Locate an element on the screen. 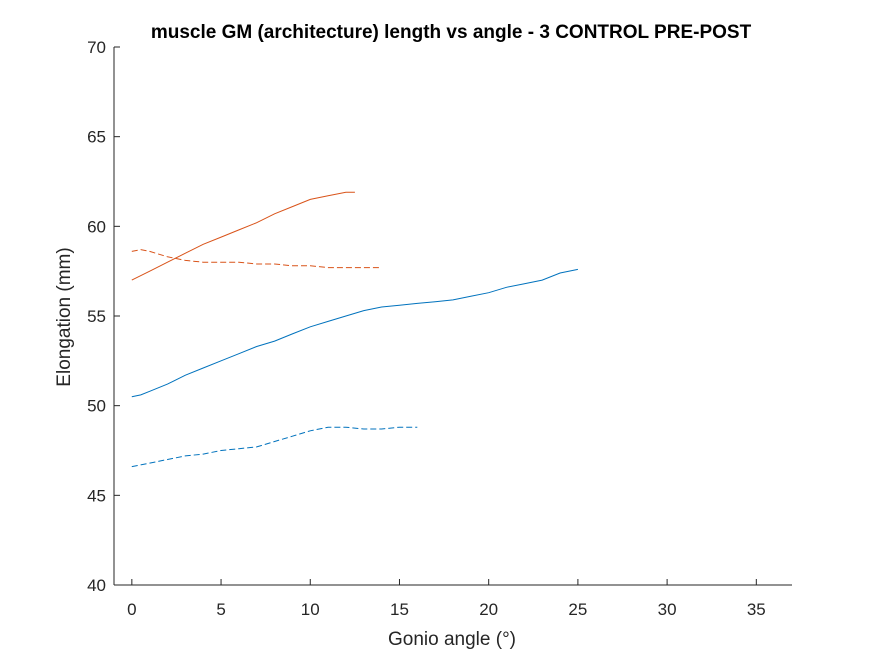  y-tick-label: 65 is located at coordinates (96, 137).